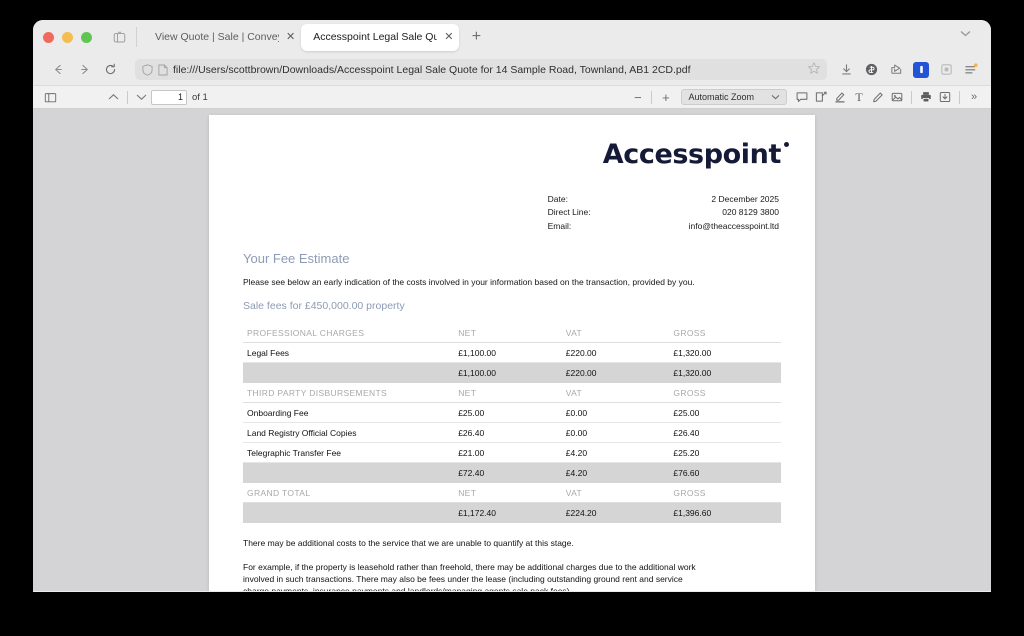  Describe the element at coordinates (663, 199) in the screenshot. I see `contact-row: Date: 2 December 2025` at that location.